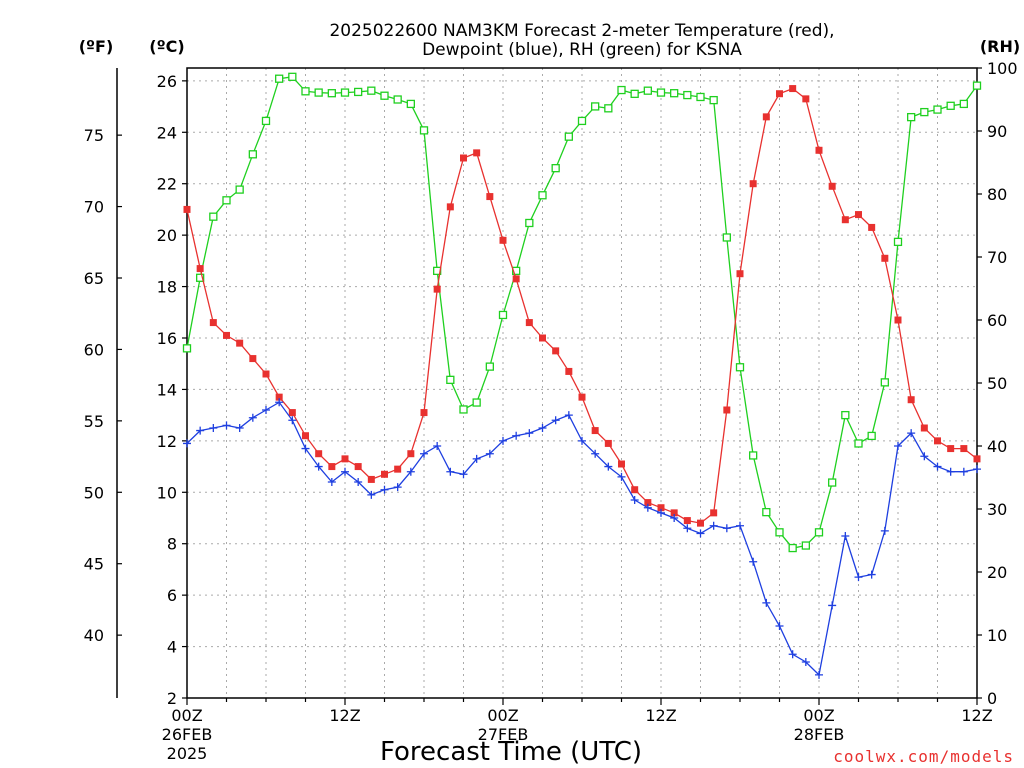 This screenshot has width=1024, height=768. What do you see at coordinates (503, 734) in the screenshot?
I see `time-tick-label: 27FEB` at bounding box center [503, 734].